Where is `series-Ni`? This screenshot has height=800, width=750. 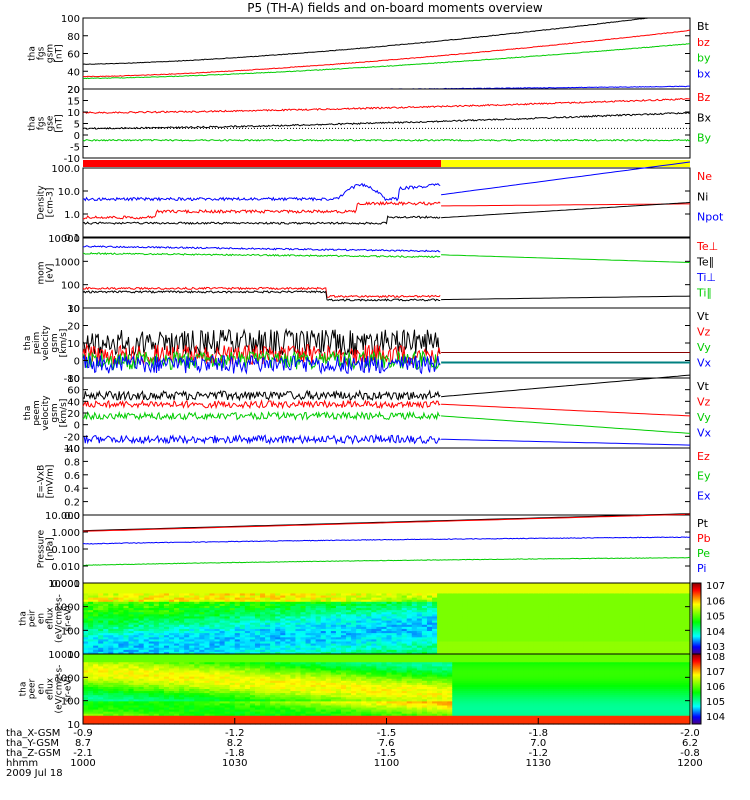
series-Ni is located at coordinates (261, 220).